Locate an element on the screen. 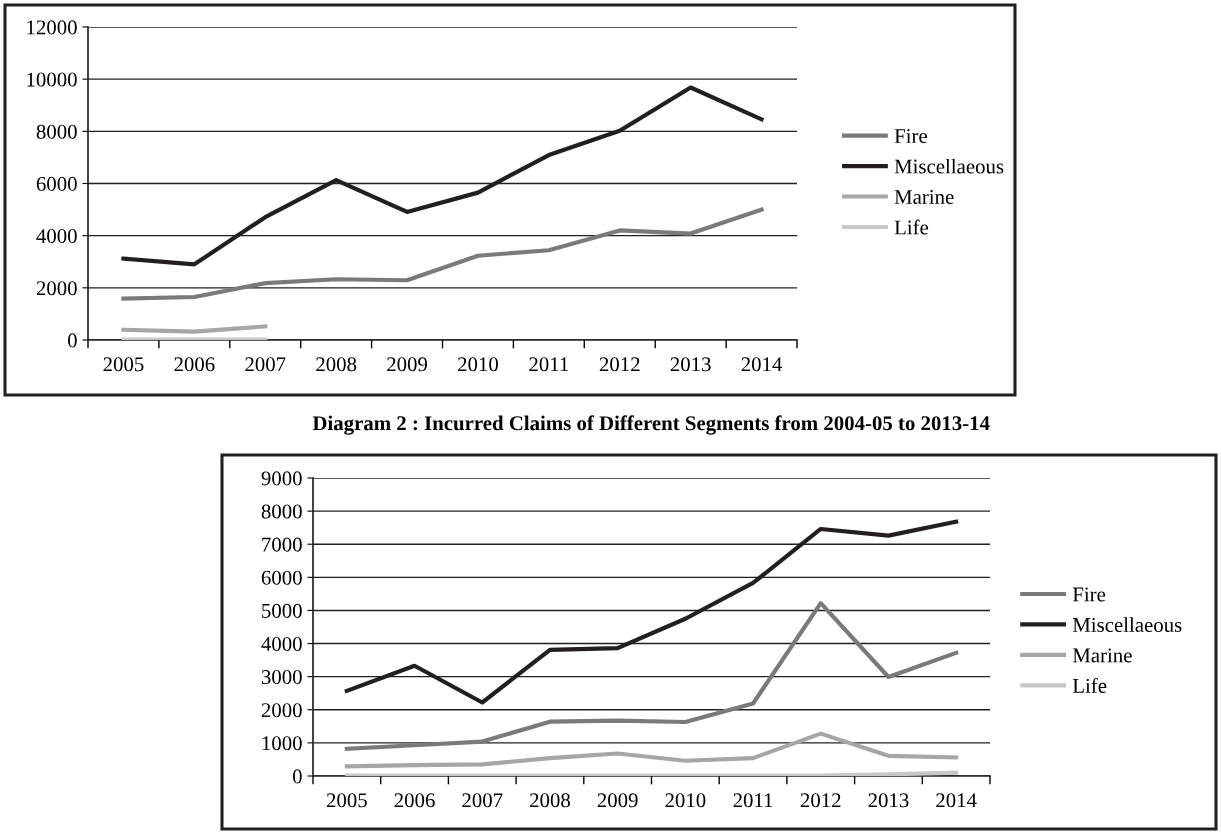 Image resolution: width=1221 pixels, height=834 pixels. y-tick-label: 9000 is located at coordinates (281, 478).